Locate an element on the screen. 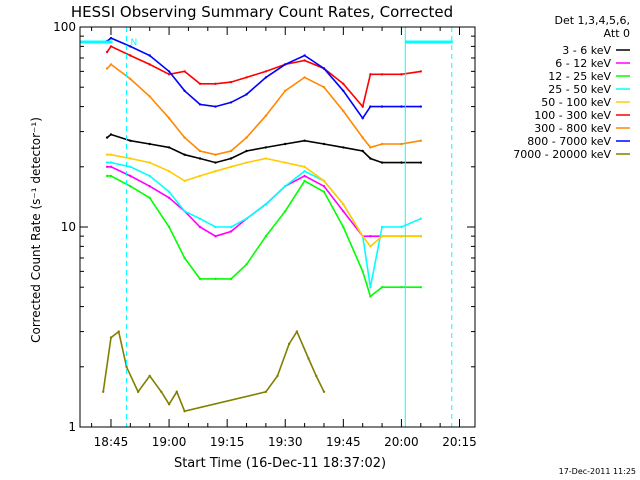  series-line-25-50-kev is located at coordinates (264, 224).